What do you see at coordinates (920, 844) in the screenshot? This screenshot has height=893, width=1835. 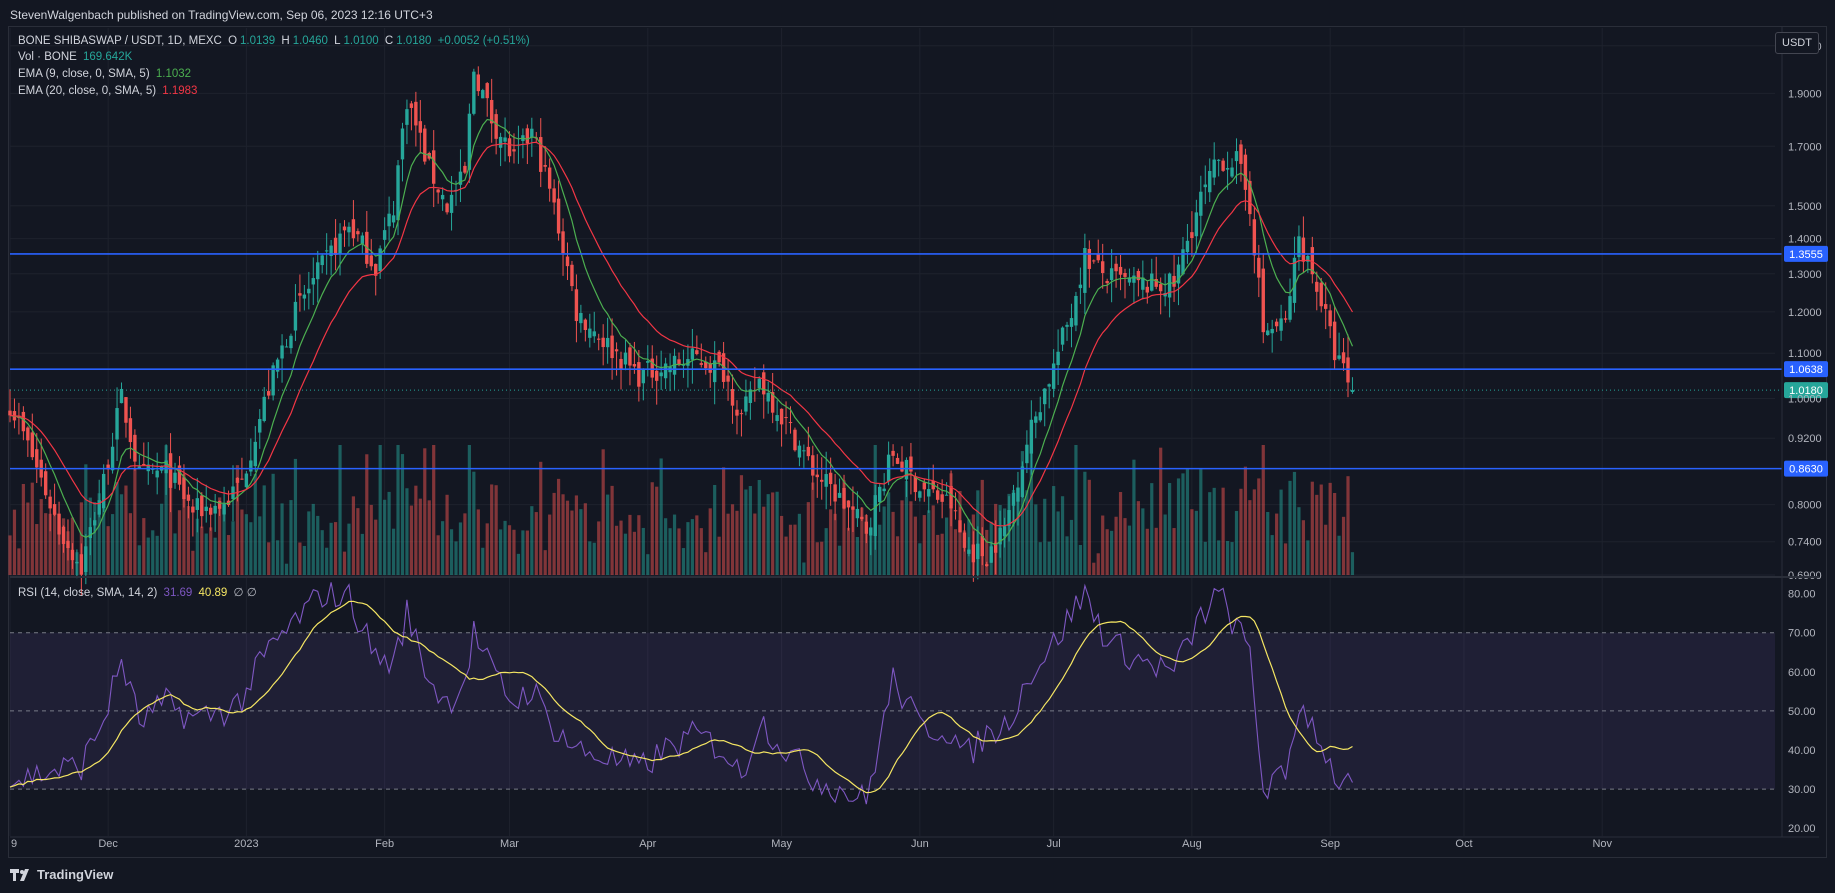 I see `time-tick-label: Jun` at bounding box center [920, 844].